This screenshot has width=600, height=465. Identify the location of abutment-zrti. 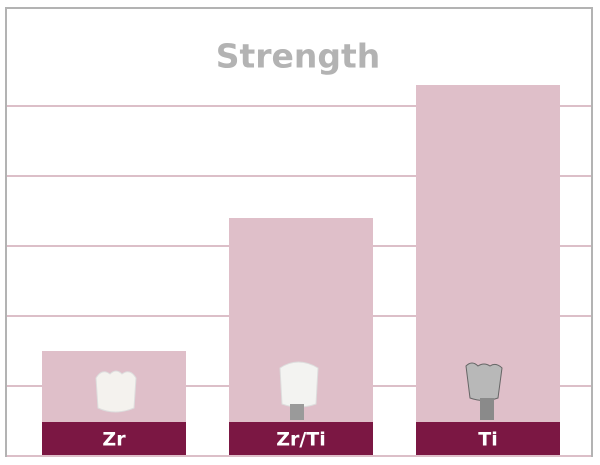
(297, 412).